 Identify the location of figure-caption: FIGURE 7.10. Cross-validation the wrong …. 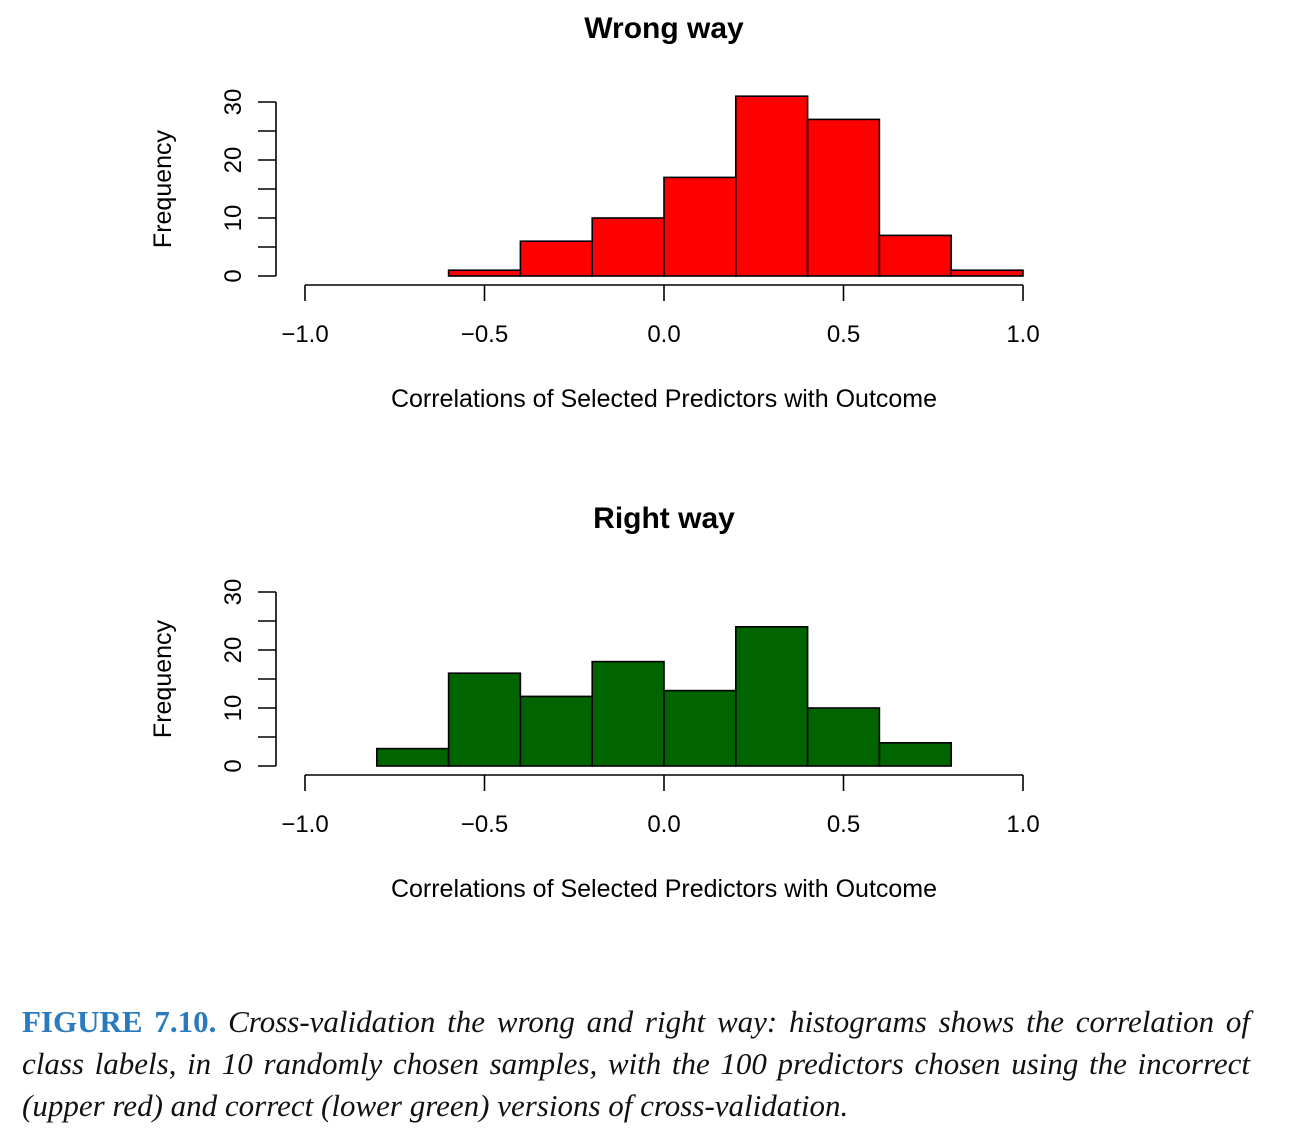
(636, 1064).